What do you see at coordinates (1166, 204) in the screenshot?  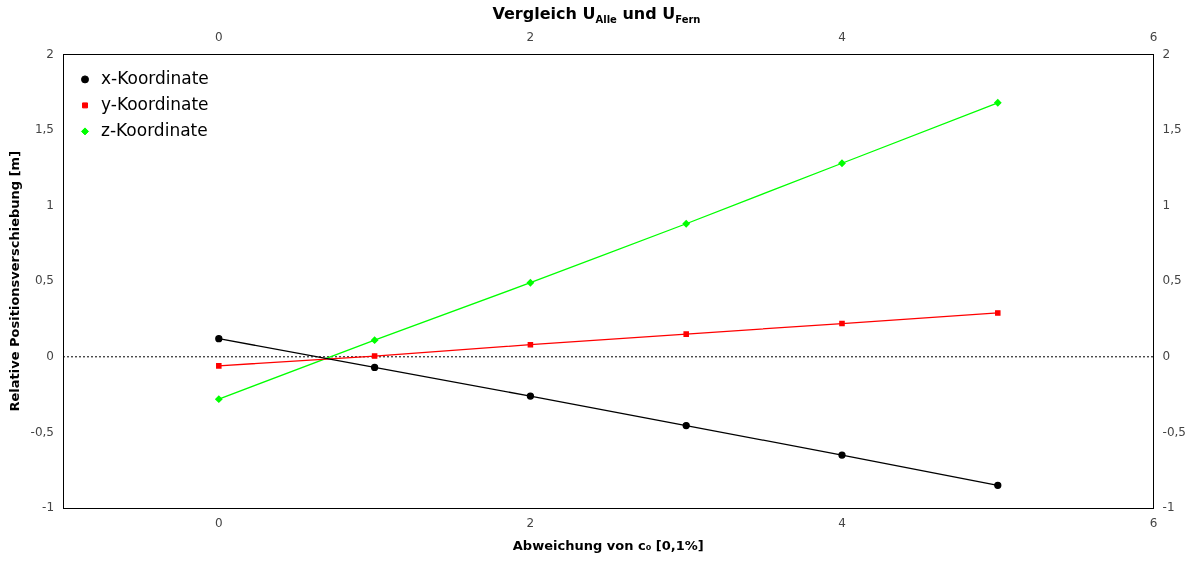 I see `y2-tick-label: 1` at bounding box center [1166, 204].